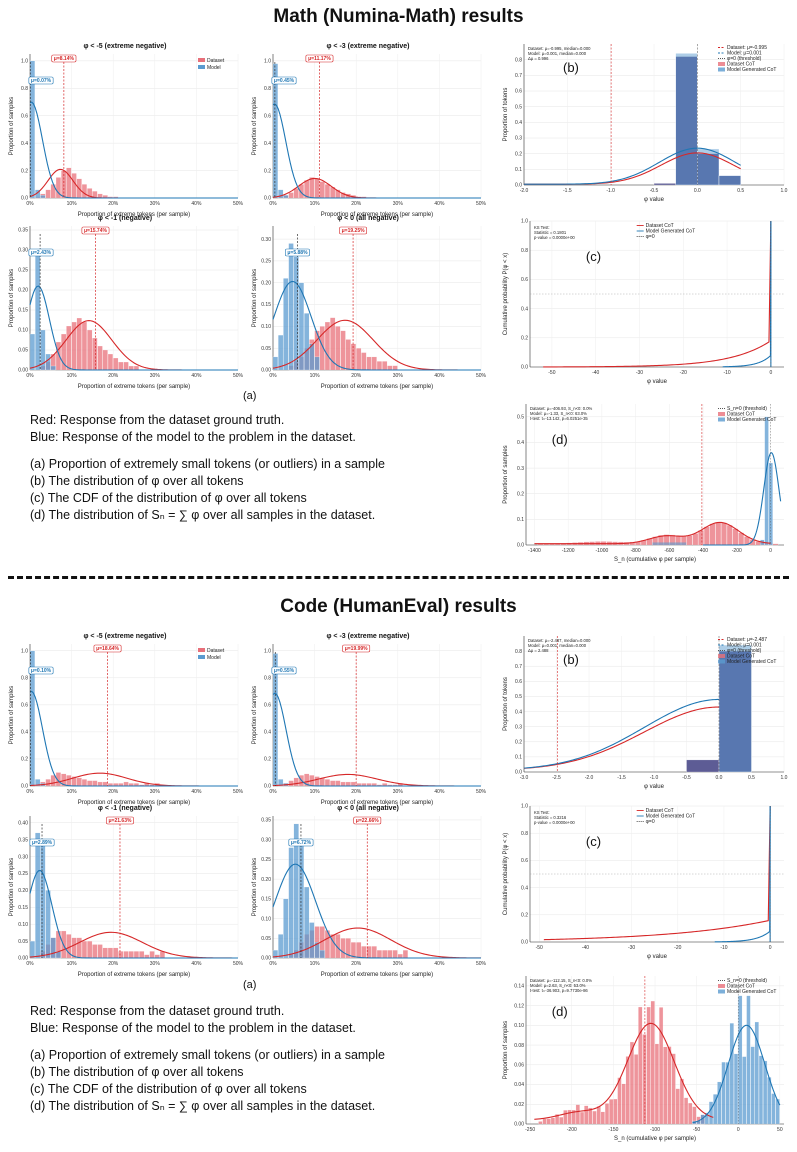 The width and height of the screenshot is (797, 1152). What do you see at coordinates (518, 139) in the screenshot?
I see `y-tick-label: 0.3` at bounding box center [518, 139].